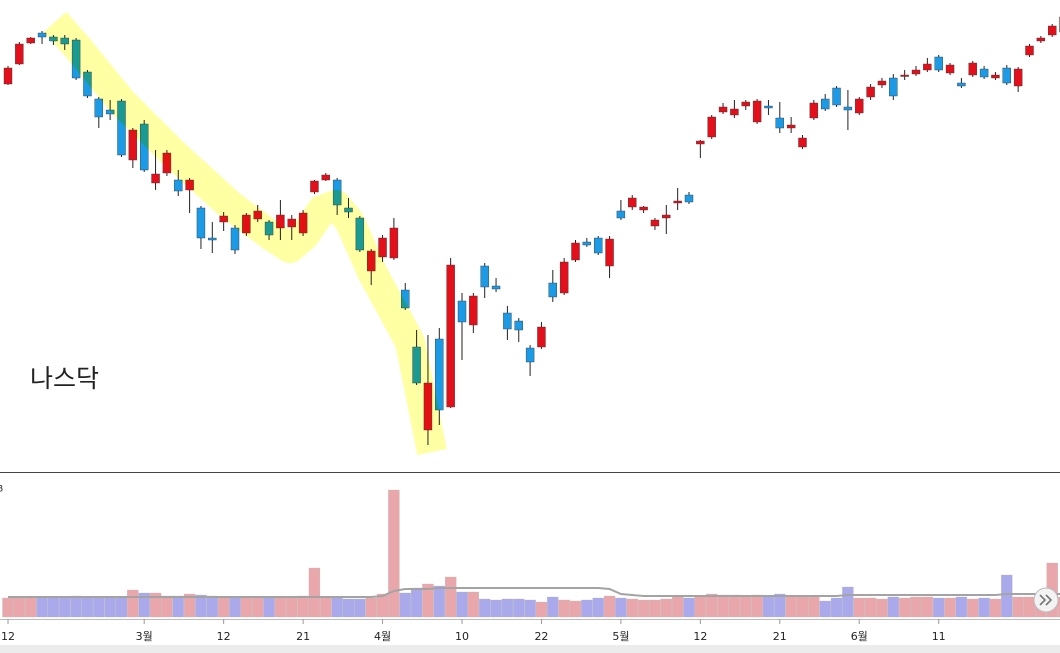  I want to click on x-tick-label: 21, so click(303, 636).